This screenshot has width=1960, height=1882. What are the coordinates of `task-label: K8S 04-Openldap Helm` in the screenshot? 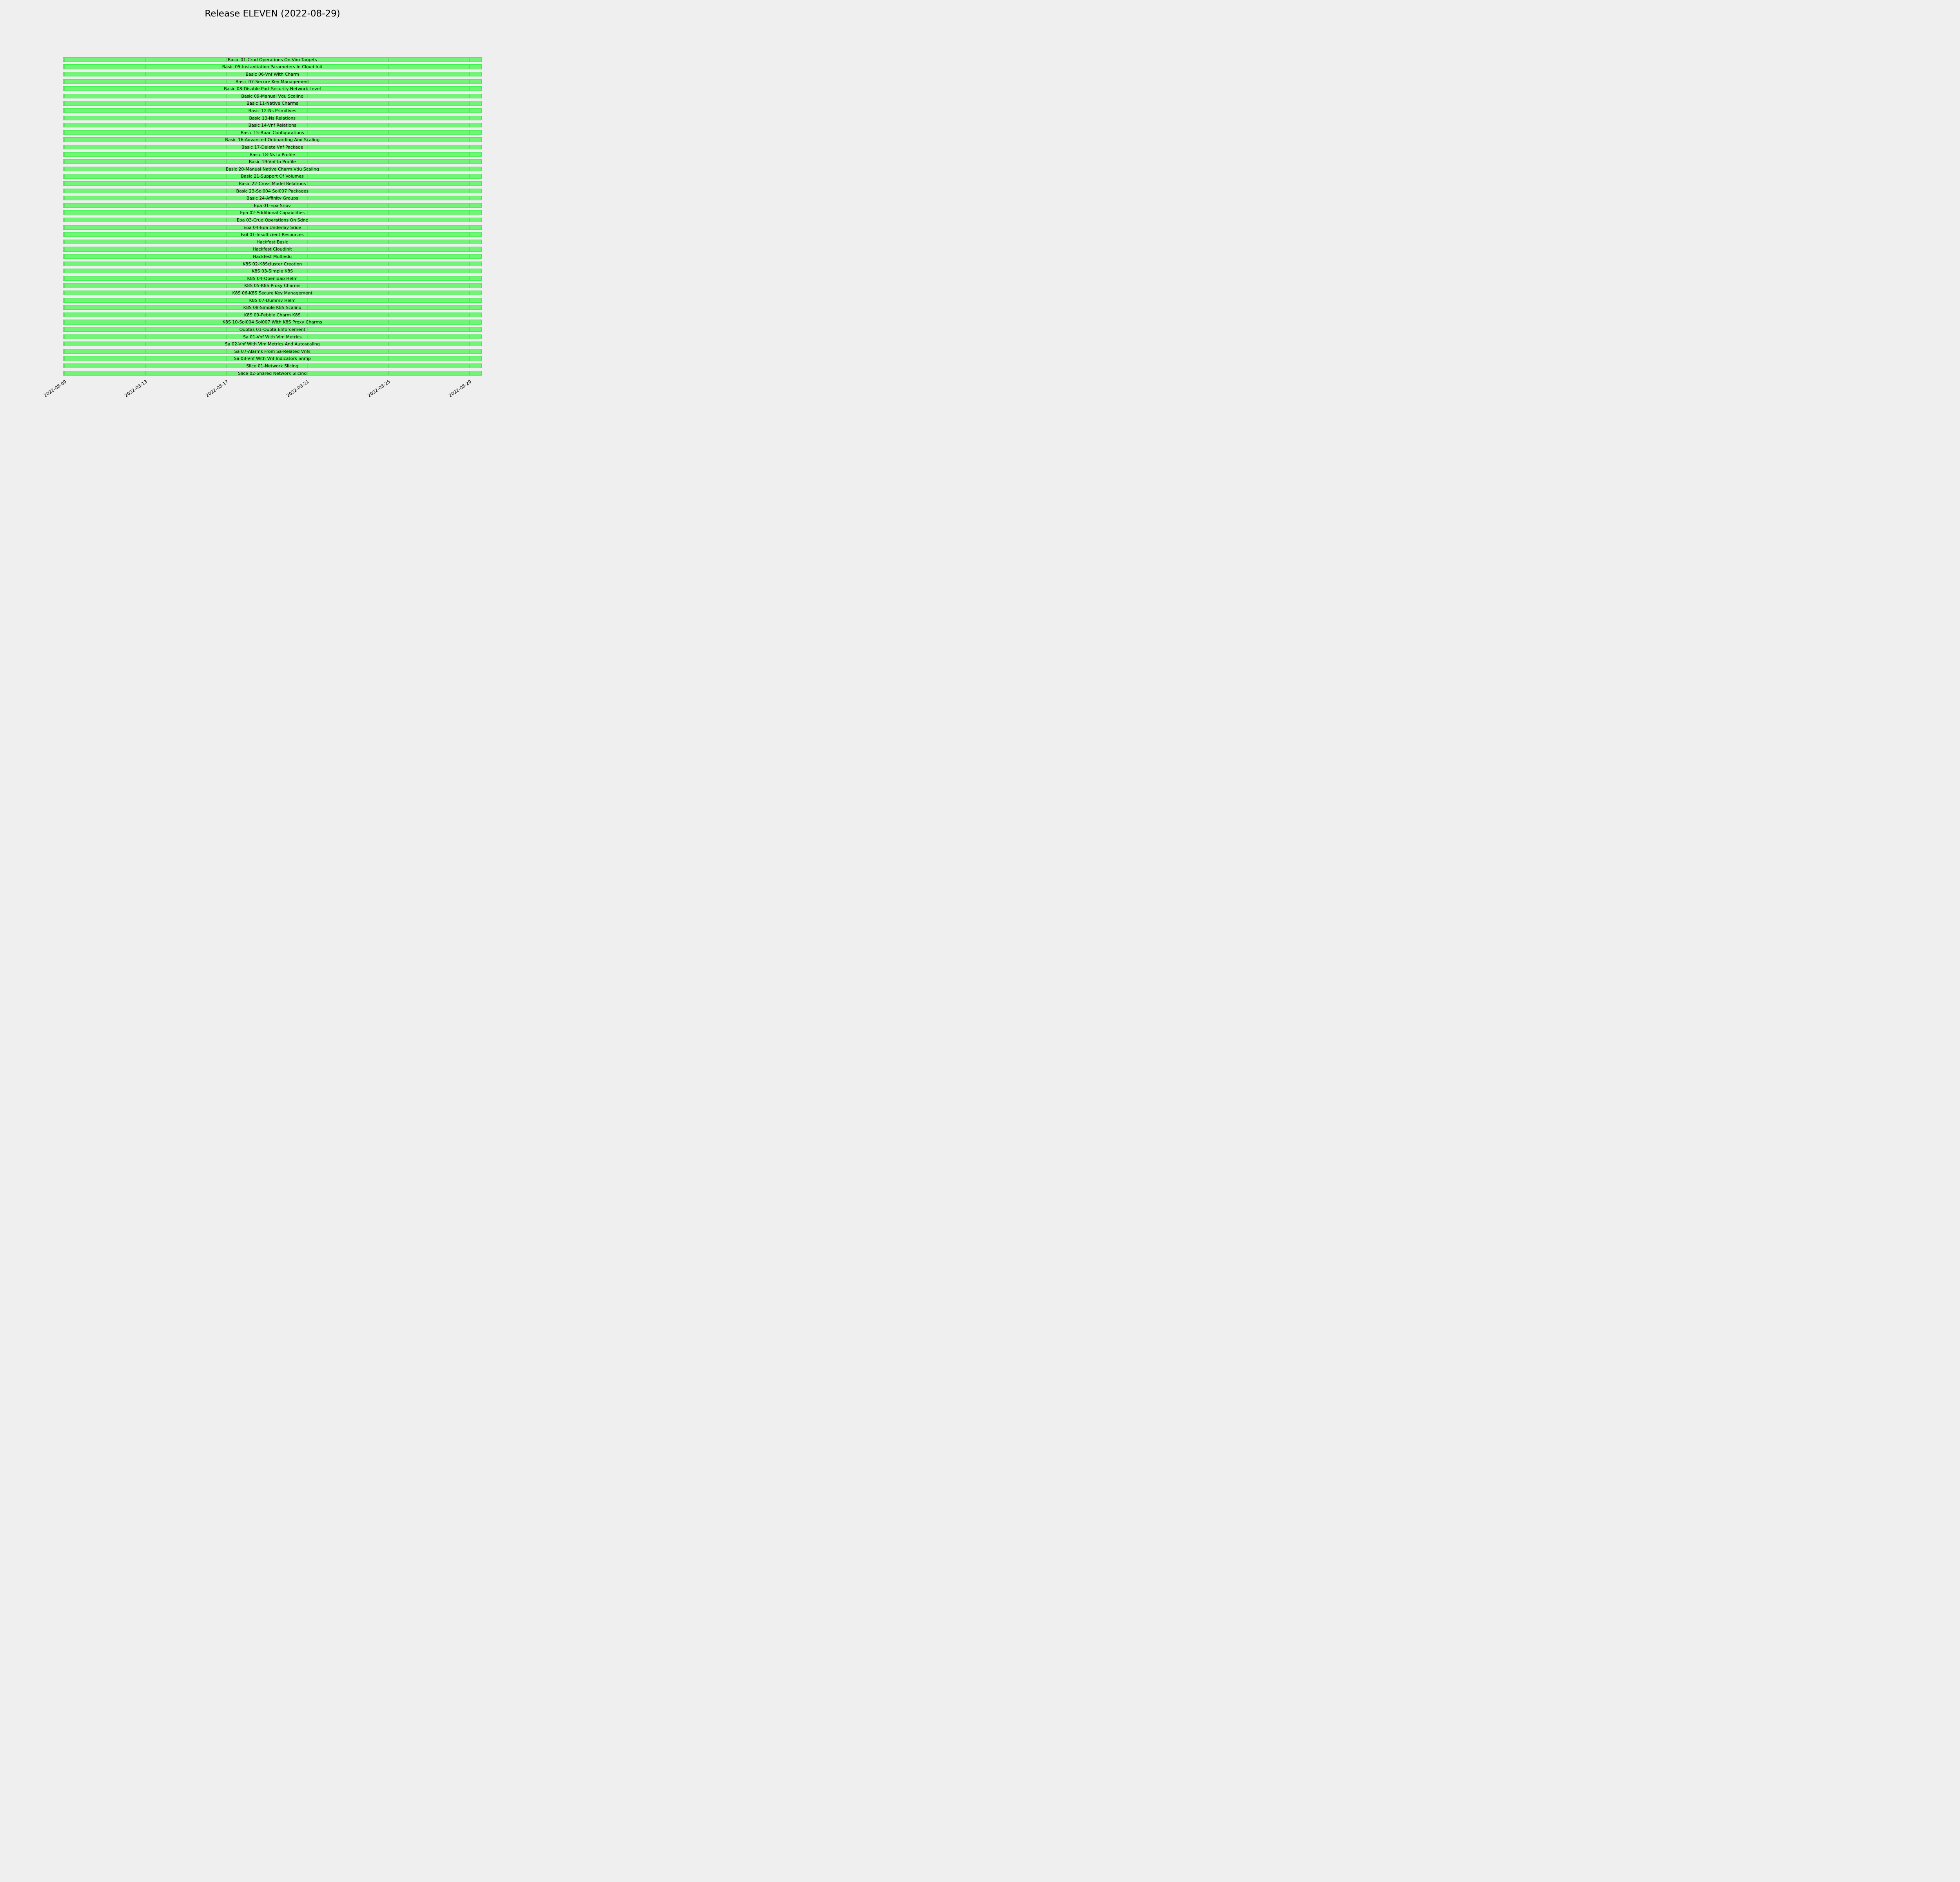 It's located at (272, 278).